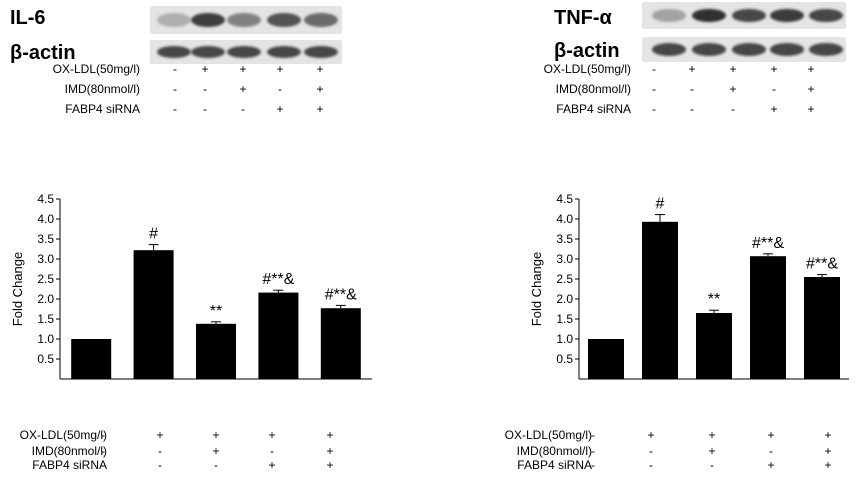 Image resolution: width=858 pixels, height=479 pixels. I want to click on blot-condition-label: FABP4 siRNA, so click(593, 109).